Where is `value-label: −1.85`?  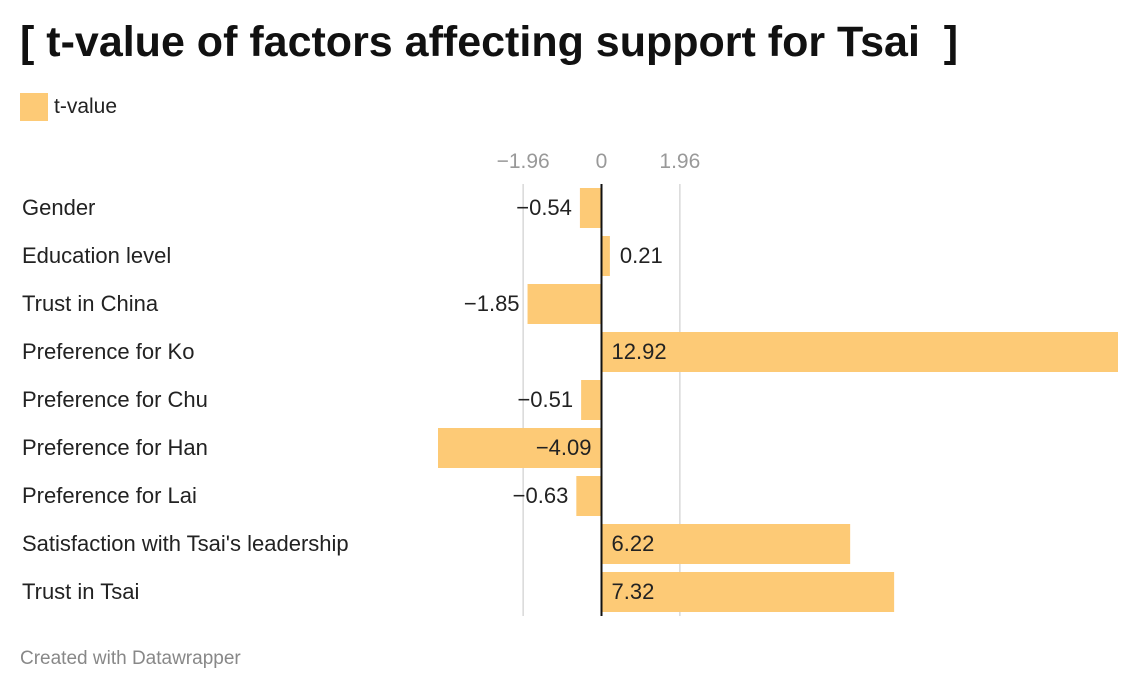
value-label: −1.85 is located at coordinates (492, 303).